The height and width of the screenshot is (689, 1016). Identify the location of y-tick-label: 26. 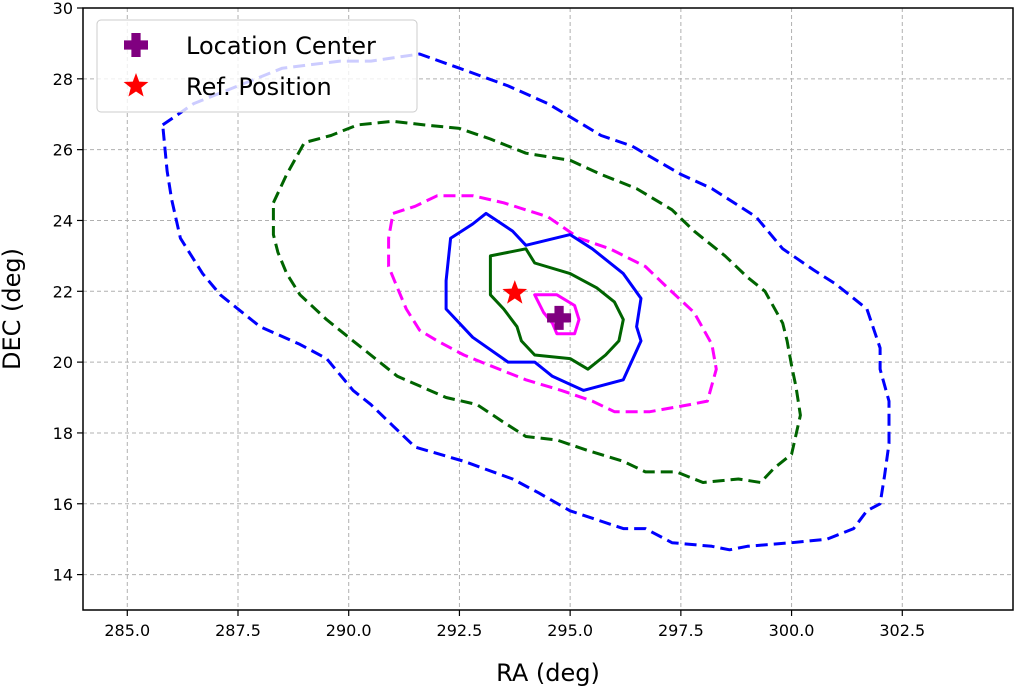
(63, 150).